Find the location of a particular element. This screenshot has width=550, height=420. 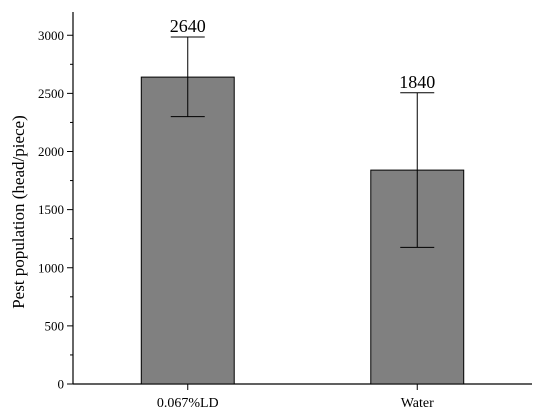

y-tick-label: 2000 is located at coordinates (51, 151).